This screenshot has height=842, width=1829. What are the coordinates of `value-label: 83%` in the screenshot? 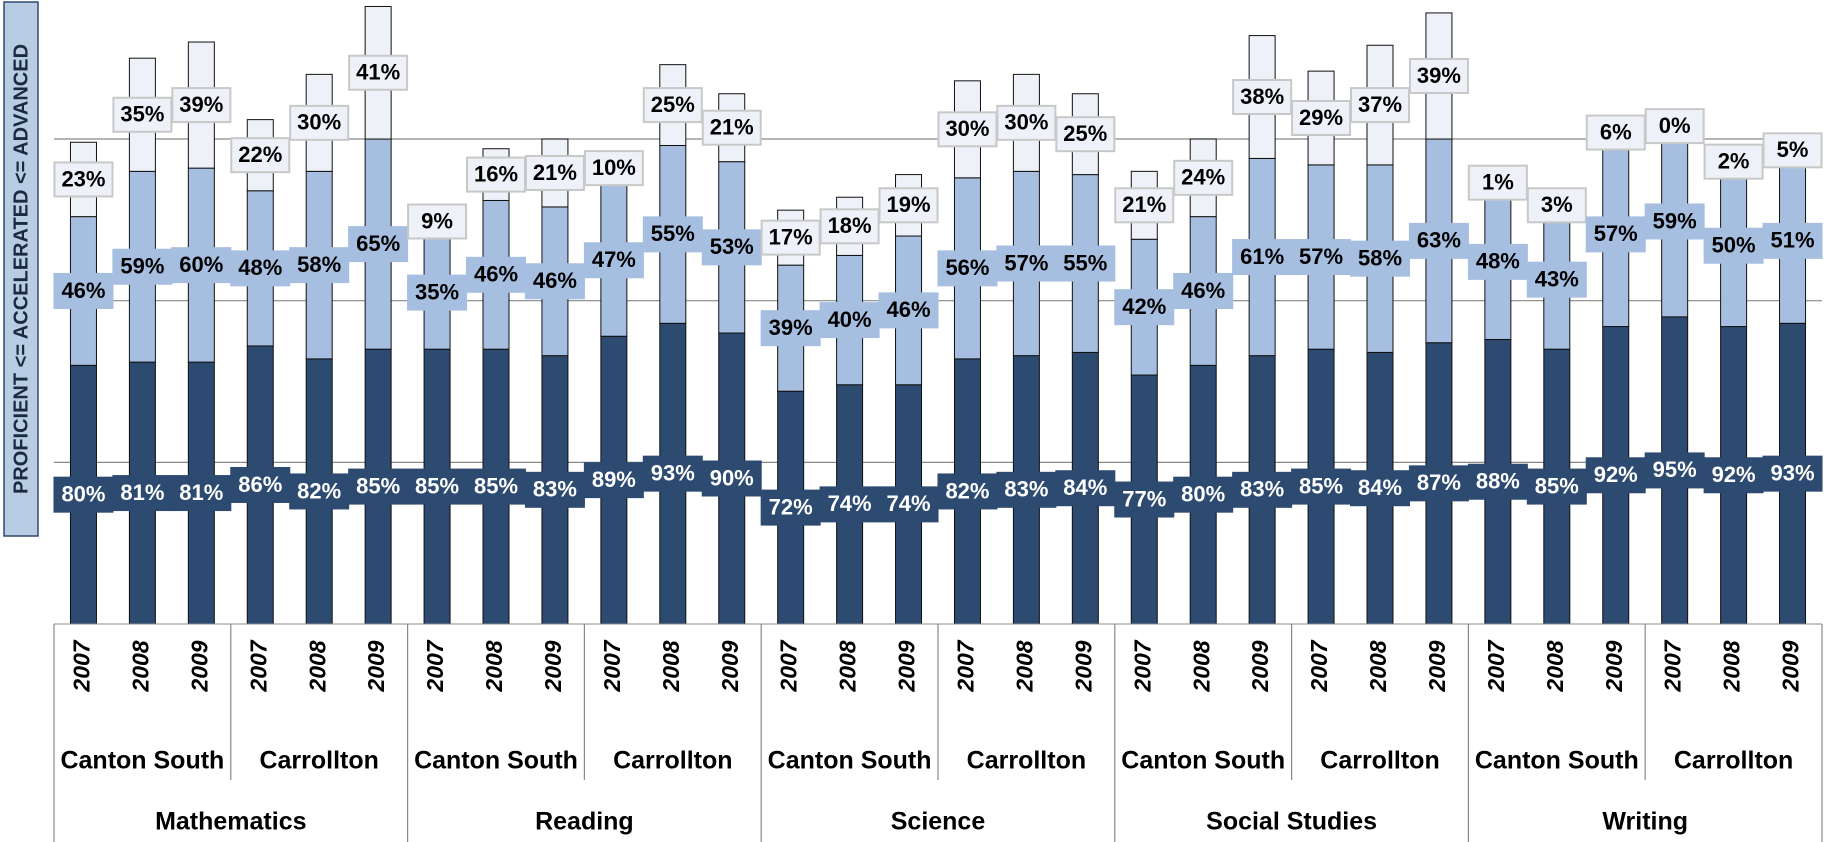 It's located at (1262, 489).